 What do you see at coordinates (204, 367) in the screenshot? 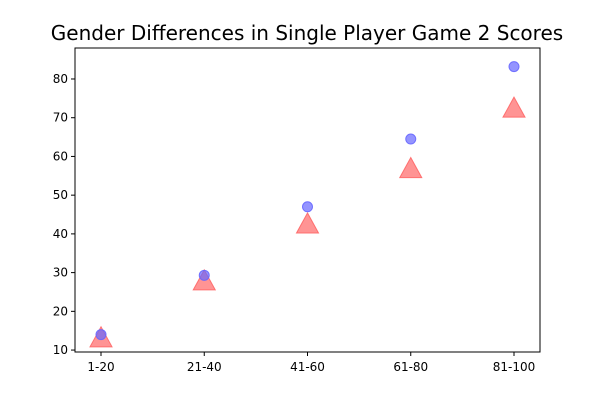
I see `x-tick-label: 21-40` at bounding box center [204, 367].